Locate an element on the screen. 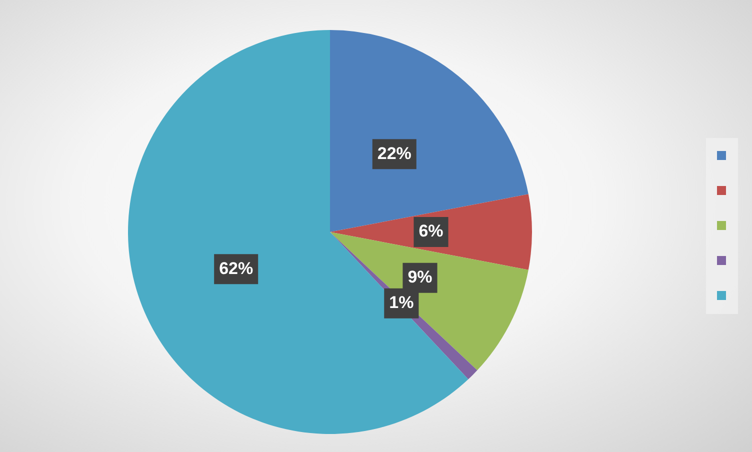 The image size is (752, 452). data-label: 6% is located at coordinates (431, 231).